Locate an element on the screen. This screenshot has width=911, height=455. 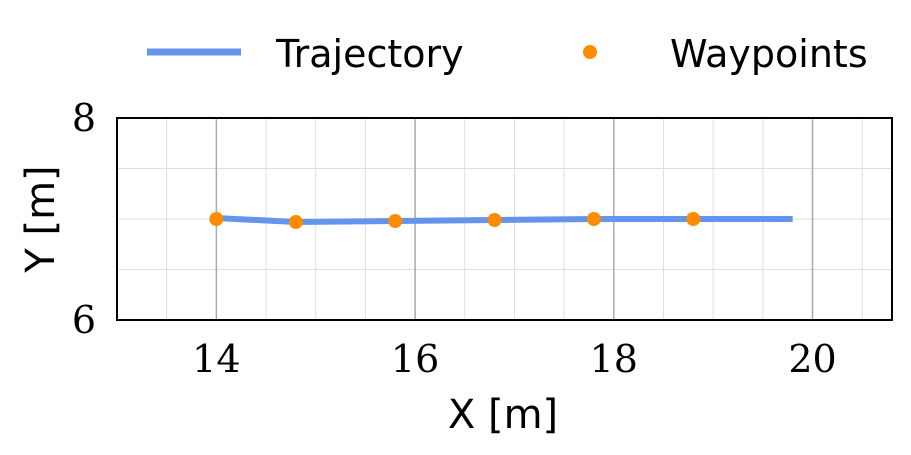
legend-waypoints-label: Waypoints is located at coordinates (769, 54).